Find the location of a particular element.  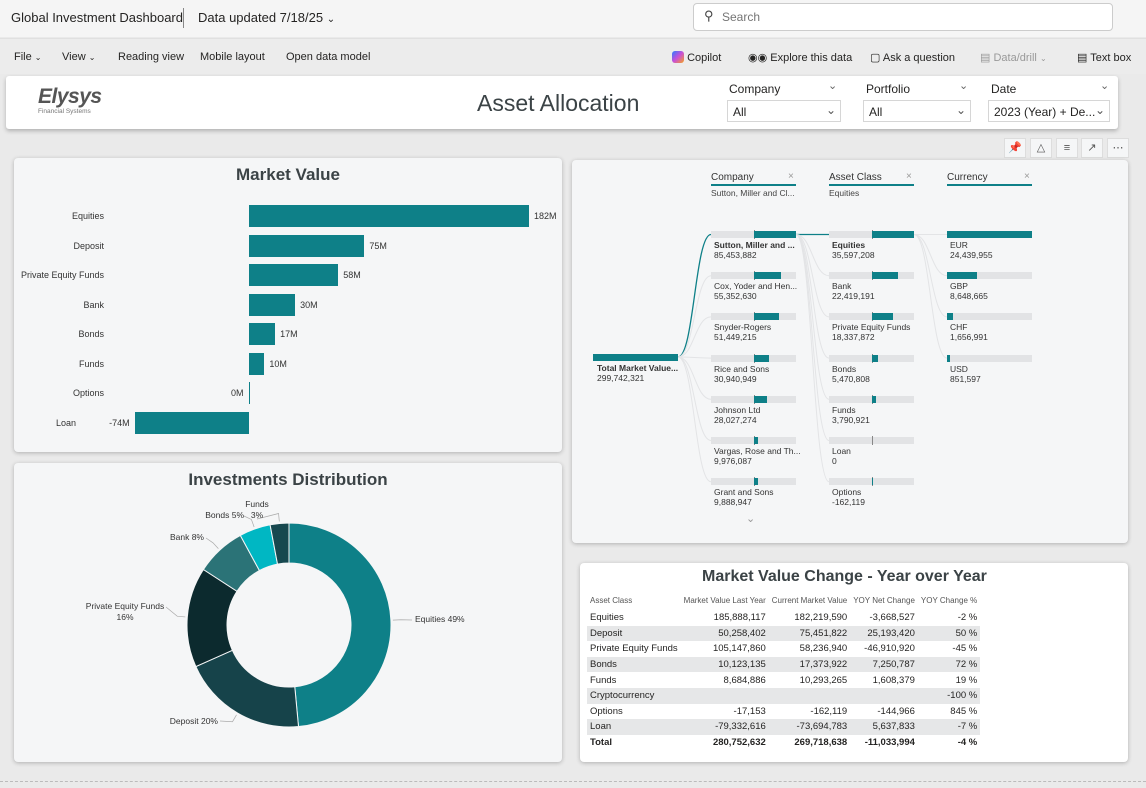

column-header: Market Value Last Year is located at coordinates (724, 600).